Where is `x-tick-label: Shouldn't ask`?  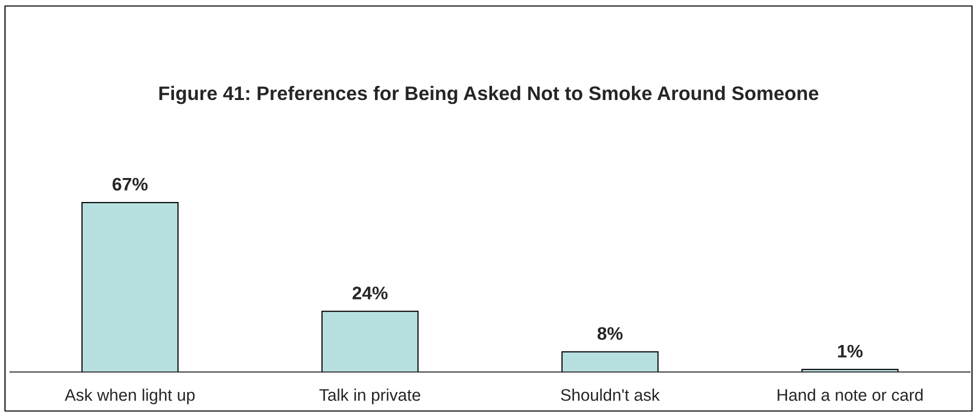 x-tick-label: Shouldn't ask is located at coordinates (610, 394).